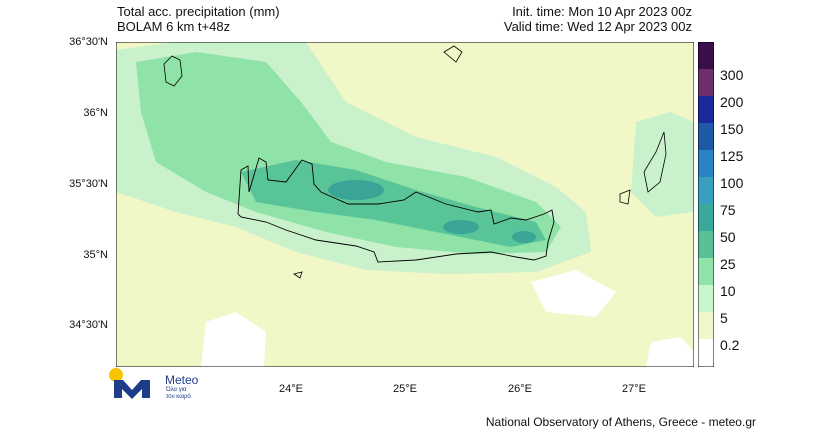  What do you see at coordinates (732, 156) in the screenshot?
I see `colorbar-label-125: 125` at bounding box center [732, 156].